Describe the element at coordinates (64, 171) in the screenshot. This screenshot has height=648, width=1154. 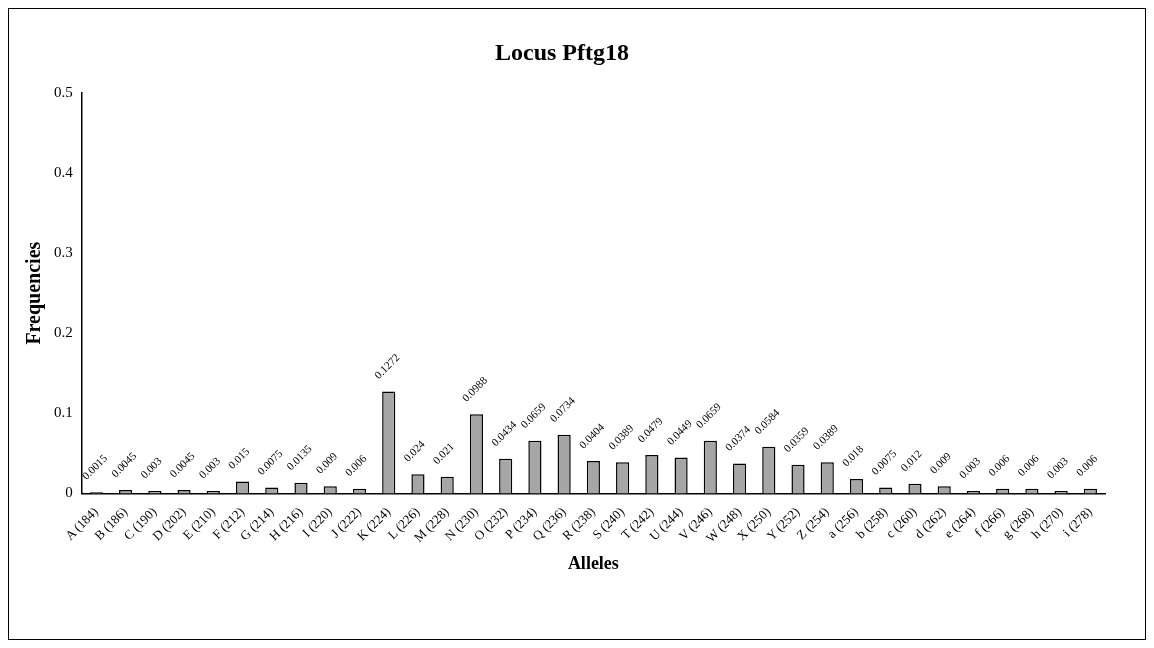
I see `y-tick-label: 0.4` at that location.